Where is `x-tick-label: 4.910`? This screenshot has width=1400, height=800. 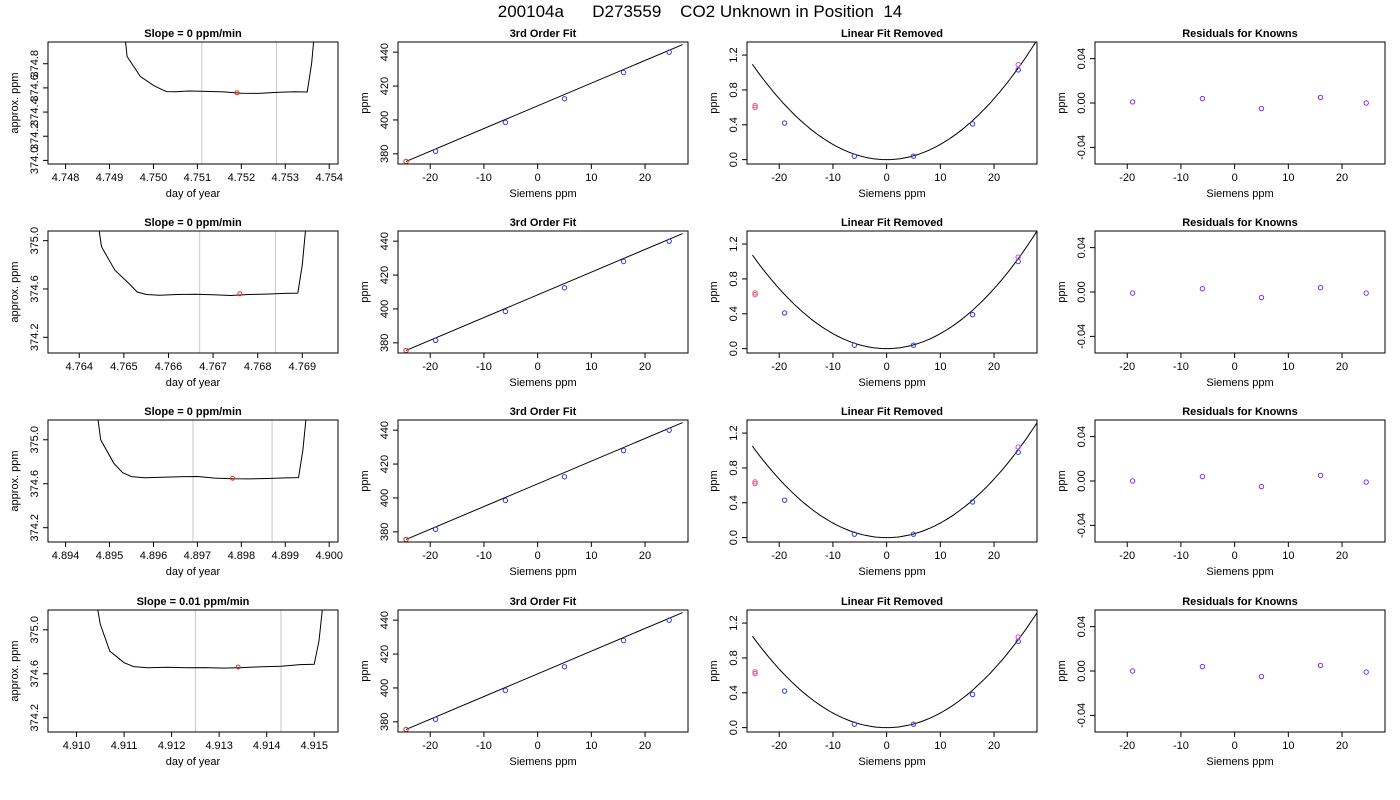 x-tick-label: 4.910 is located at coordinates (77, 746).